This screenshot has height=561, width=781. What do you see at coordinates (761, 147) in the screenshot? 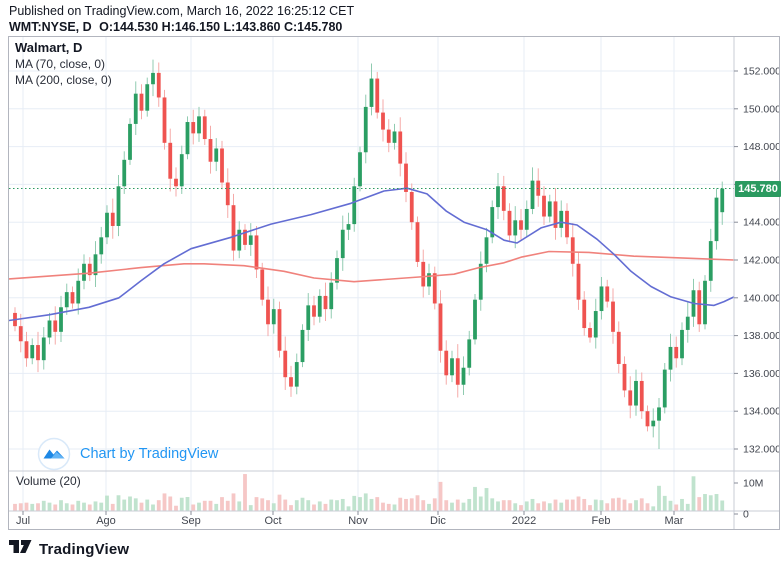
I see `price-tick-label: 148.000` at bounding box center [761, 147].